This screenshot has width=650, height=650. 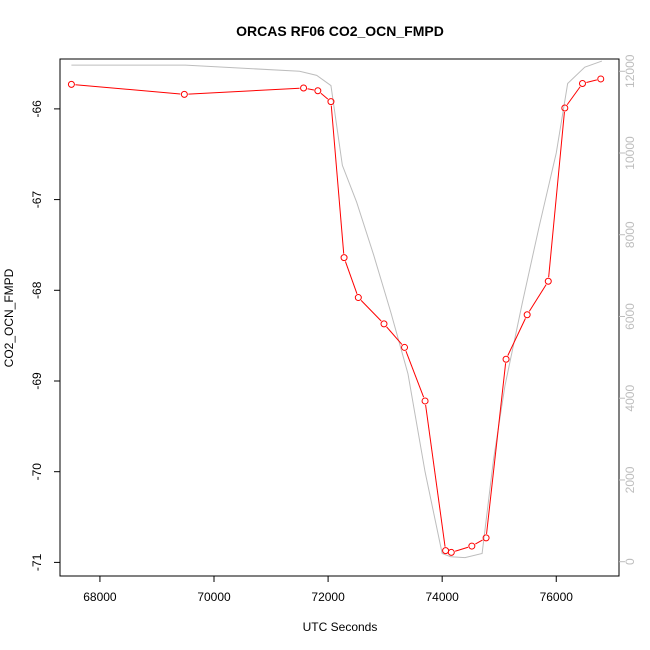 I want to click on x-axis-label: UTC Seconds, so click(x=340, y=627).